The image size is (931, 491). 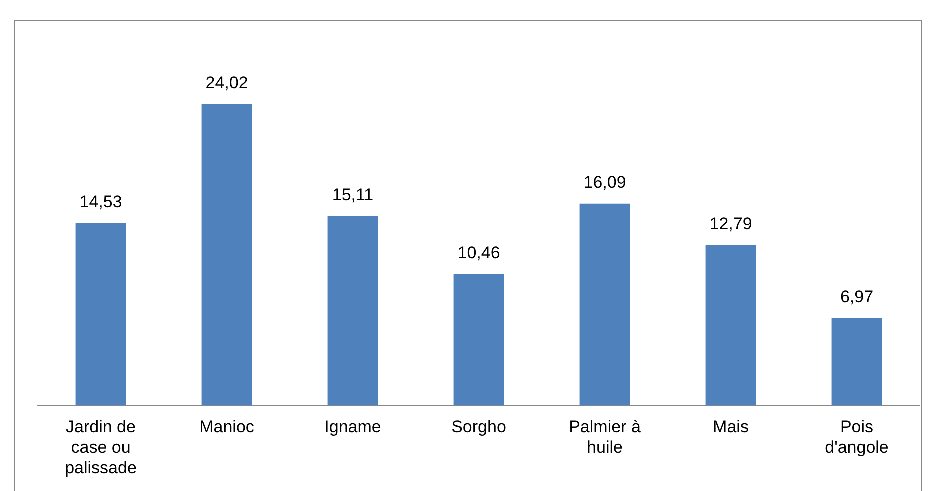 I want to click on x-tick-label: Pois d'angole, so click(x=857, y=438).